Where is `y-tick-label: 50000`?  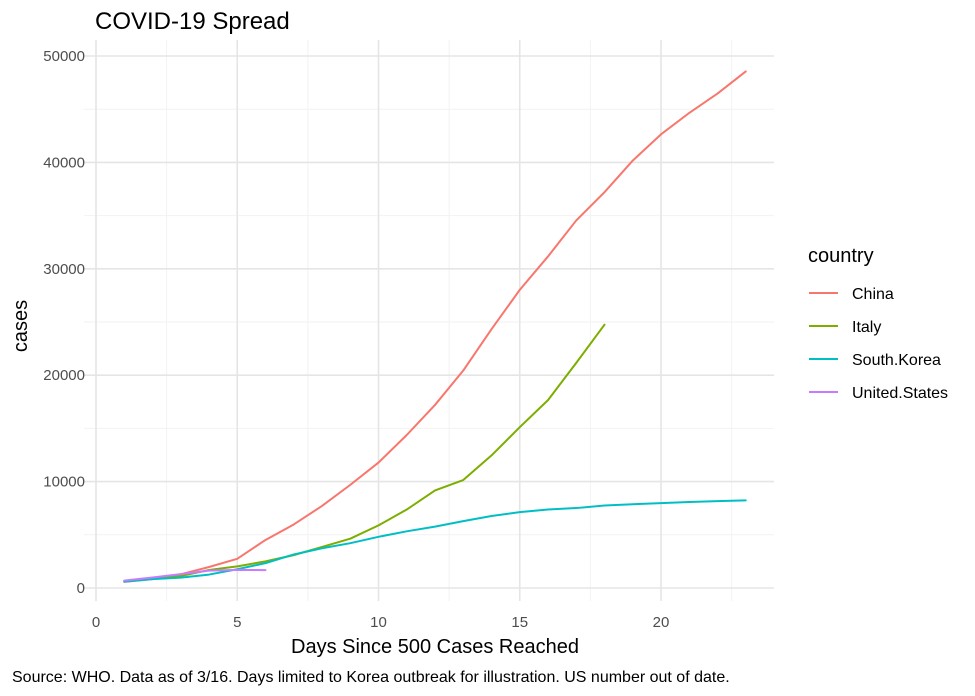
y-tick-label: 50000 is located at coordinates (64, 56).